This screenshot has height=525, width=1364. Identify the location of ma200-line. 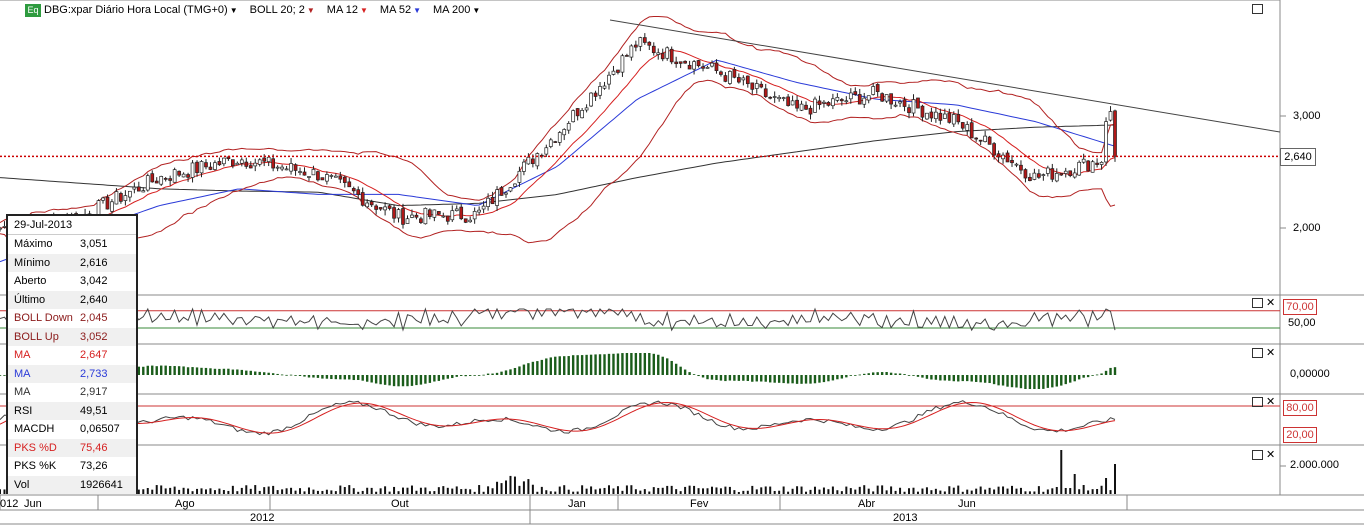
(558, 165).